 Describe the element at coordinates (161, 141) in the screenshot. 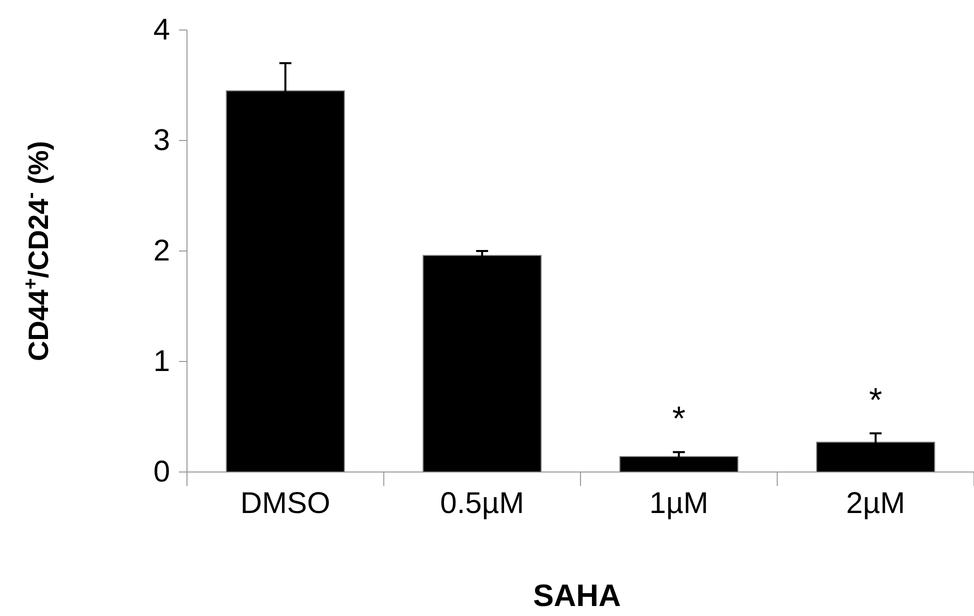

I see `y-tick-label: 3` at that location.